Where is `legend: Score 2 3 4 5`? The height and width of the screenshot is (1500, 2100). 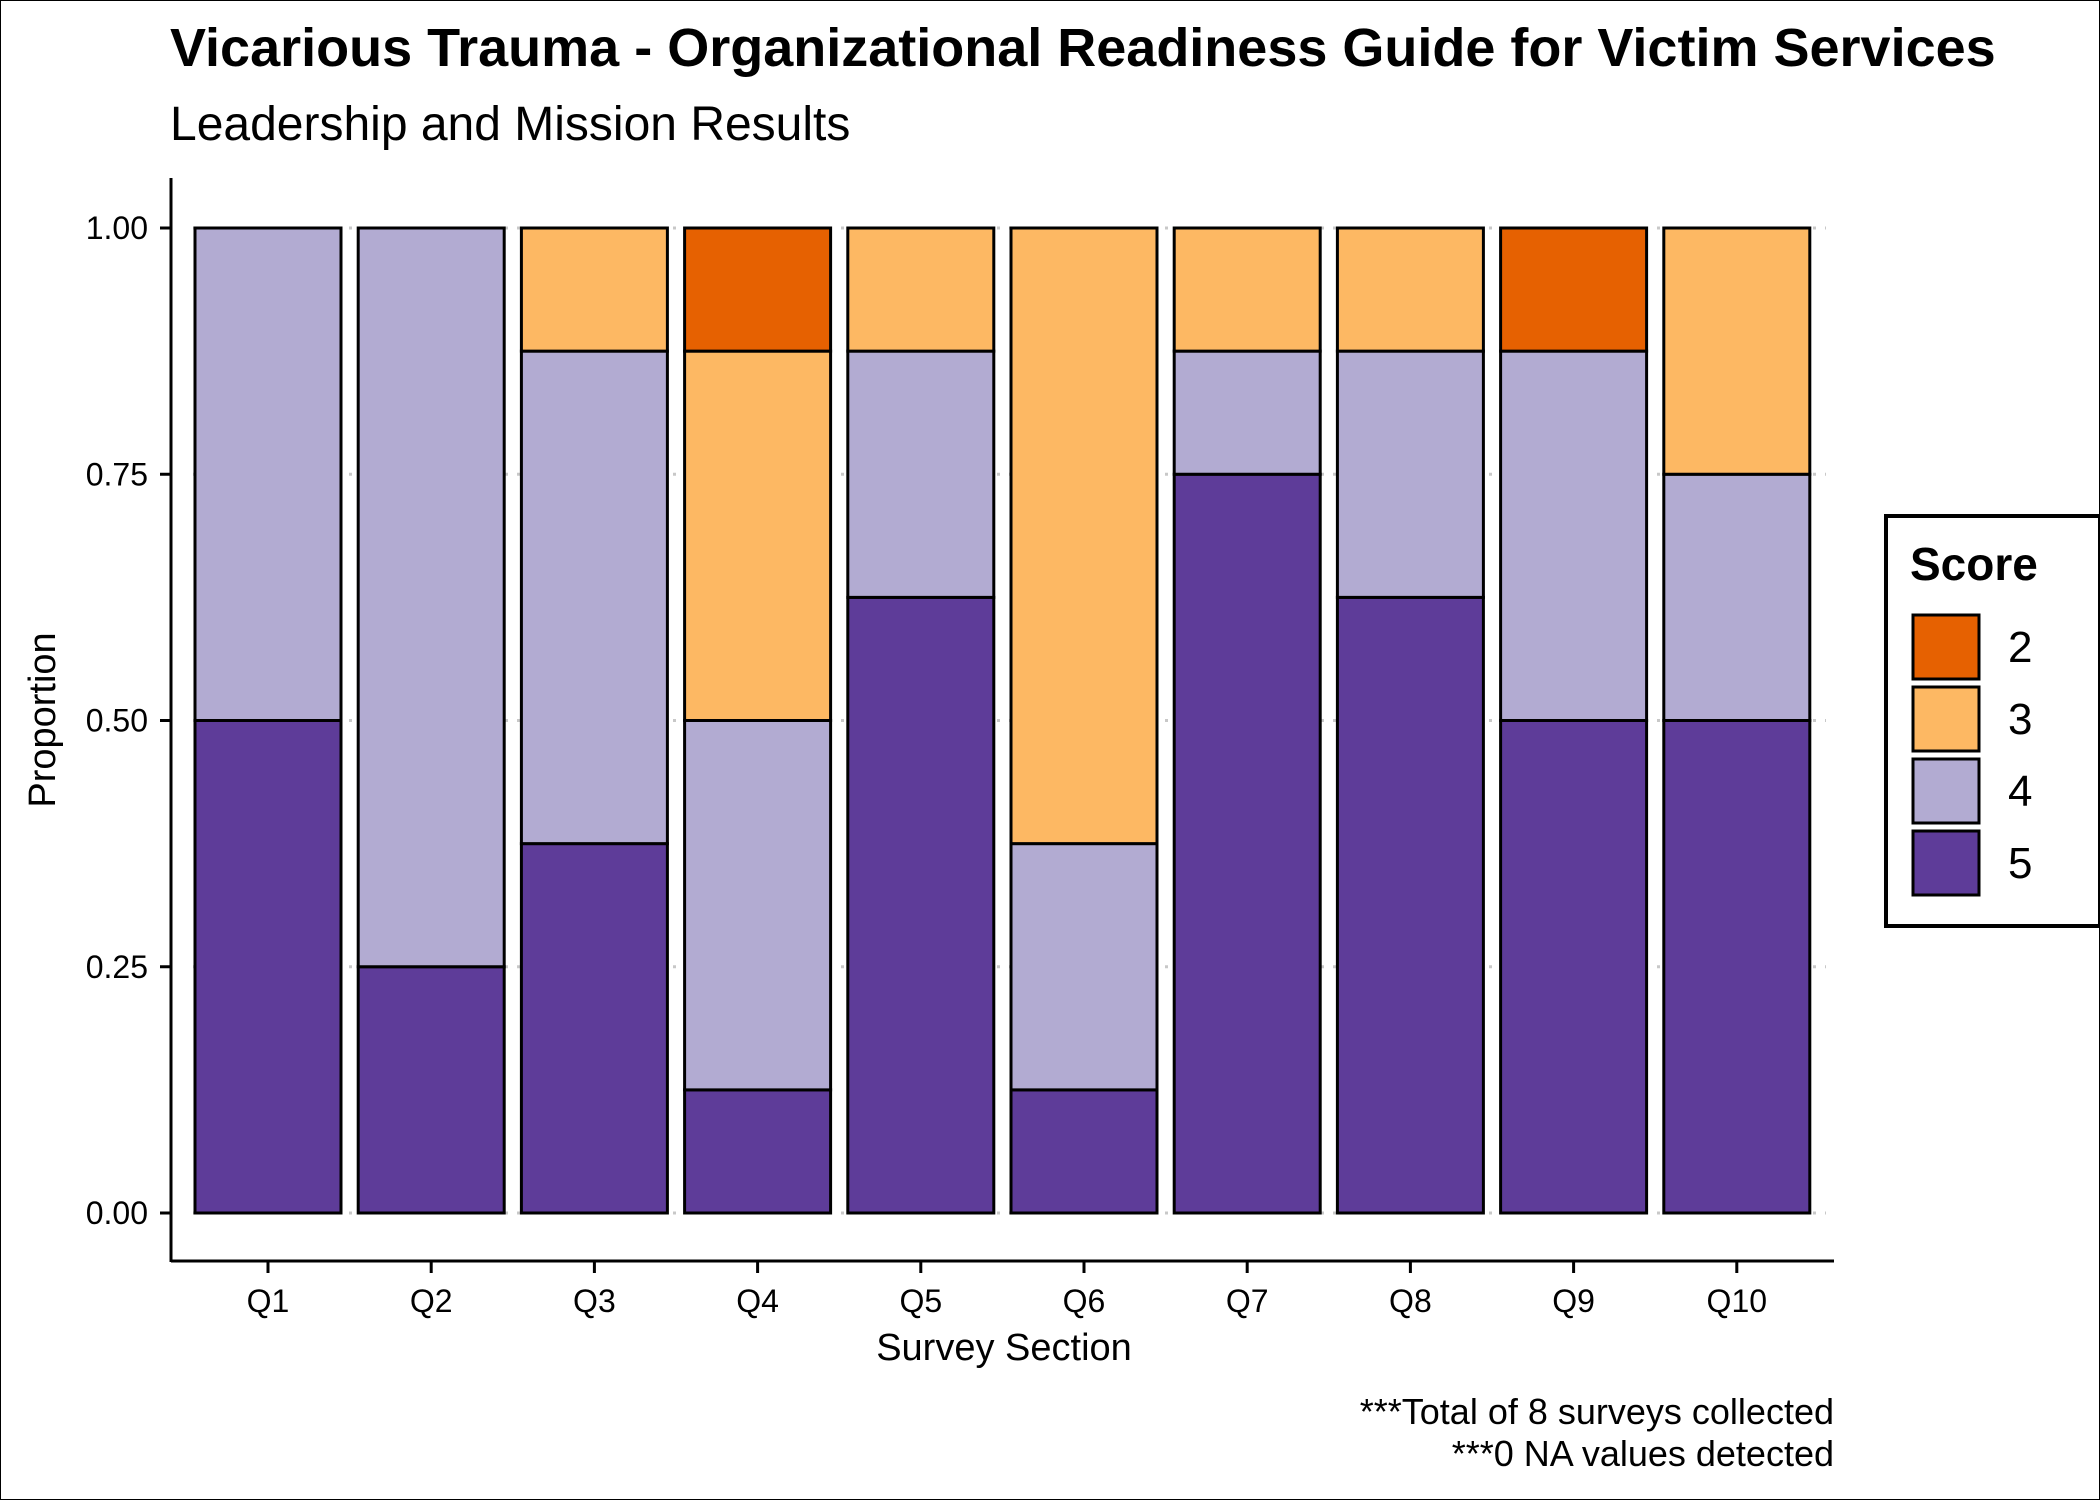
legend: Score 2 3 4 5 is located at coordinates (1992, 721).